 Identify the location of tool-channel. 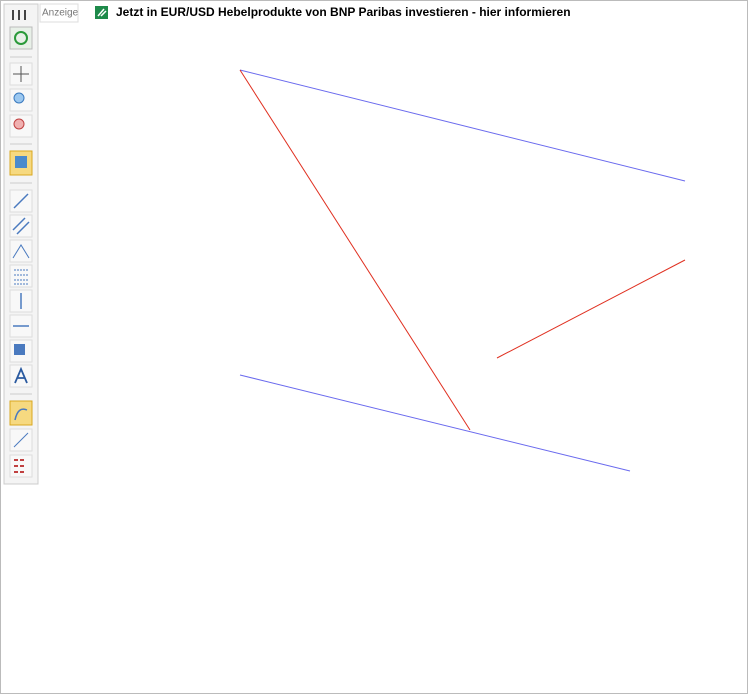
(21, 226).